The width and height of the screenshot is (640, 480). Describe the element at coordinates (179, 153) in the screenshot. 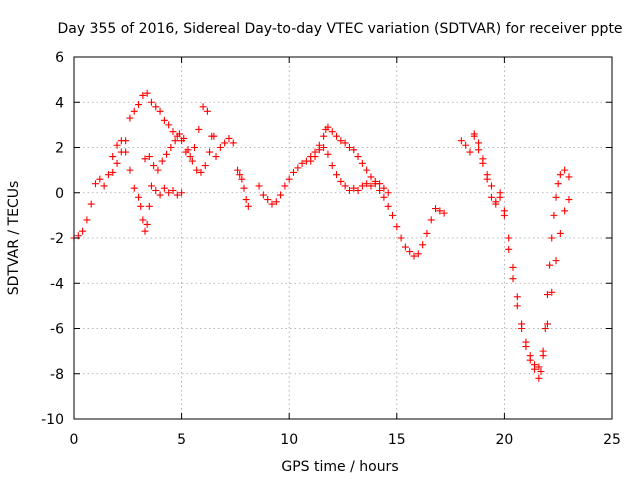

I see `series-segment-early-c` at that location.